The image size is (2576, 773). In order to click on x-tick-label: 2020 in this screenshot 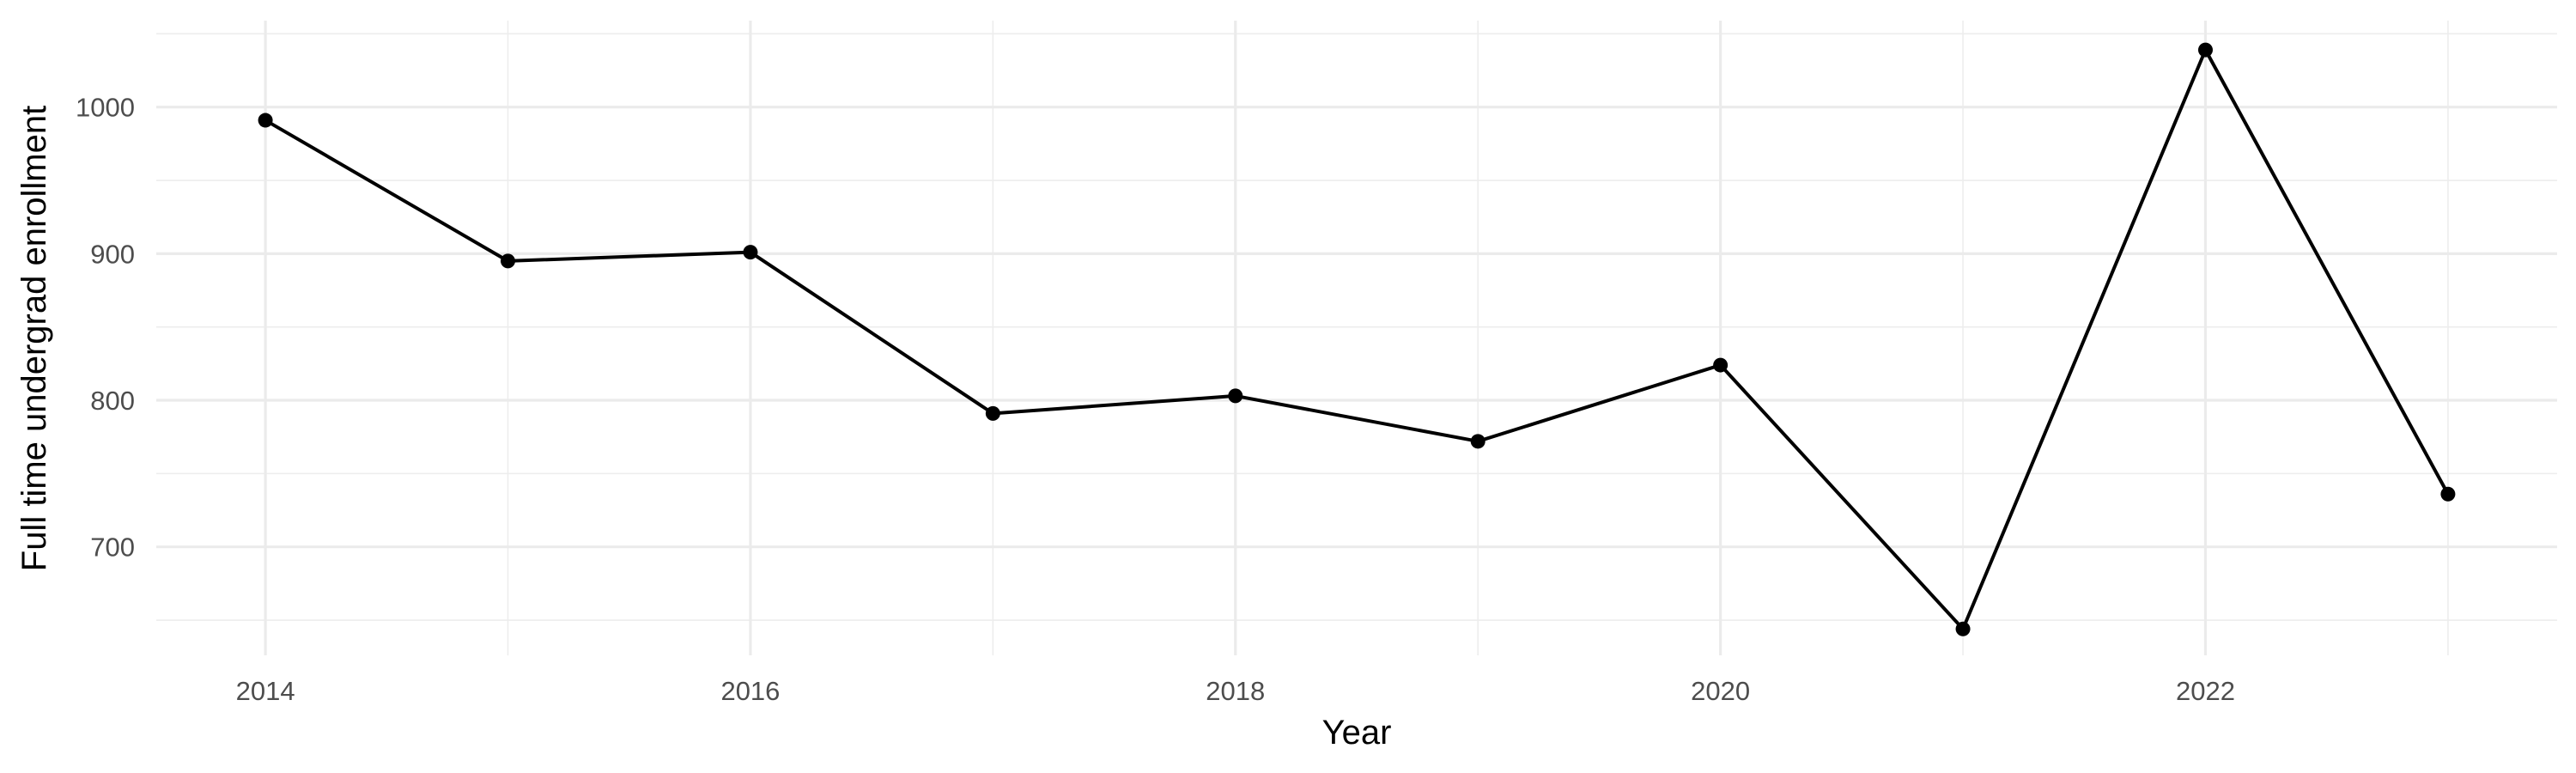, I will do `click(1720, 691)`.